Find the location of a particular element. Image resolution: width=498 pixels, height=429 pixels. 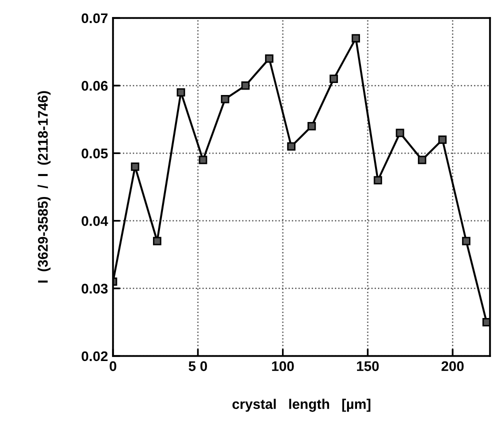

y-tick-label: 0.04 is located at coordinates (95, 221).